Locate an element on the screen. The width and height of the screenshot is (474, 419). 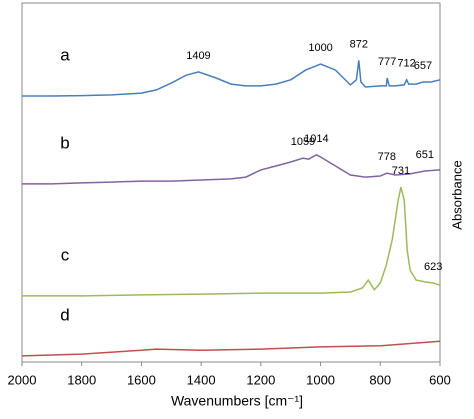
series-label: a is located at coordinates (65, 54).